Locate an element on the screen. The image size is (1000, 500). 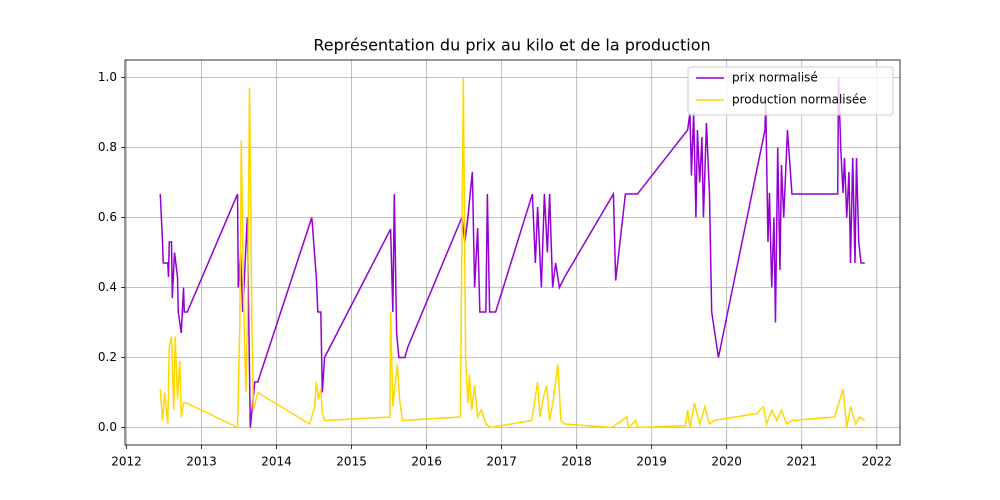
x-tick-label: 2013 is located at coordinates (201, 462).